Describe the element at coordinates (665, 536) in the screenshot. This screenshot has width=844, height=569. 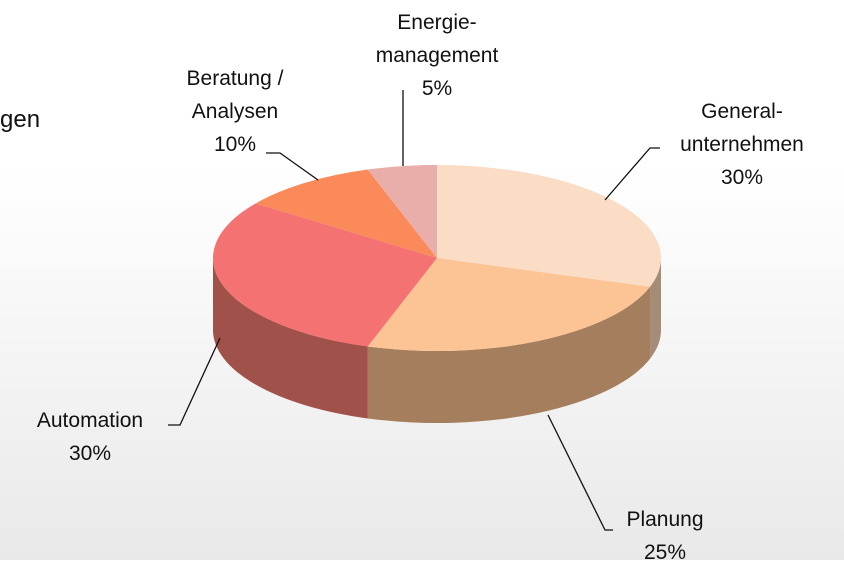
I see `slice-label: Planung 25%` at that location.